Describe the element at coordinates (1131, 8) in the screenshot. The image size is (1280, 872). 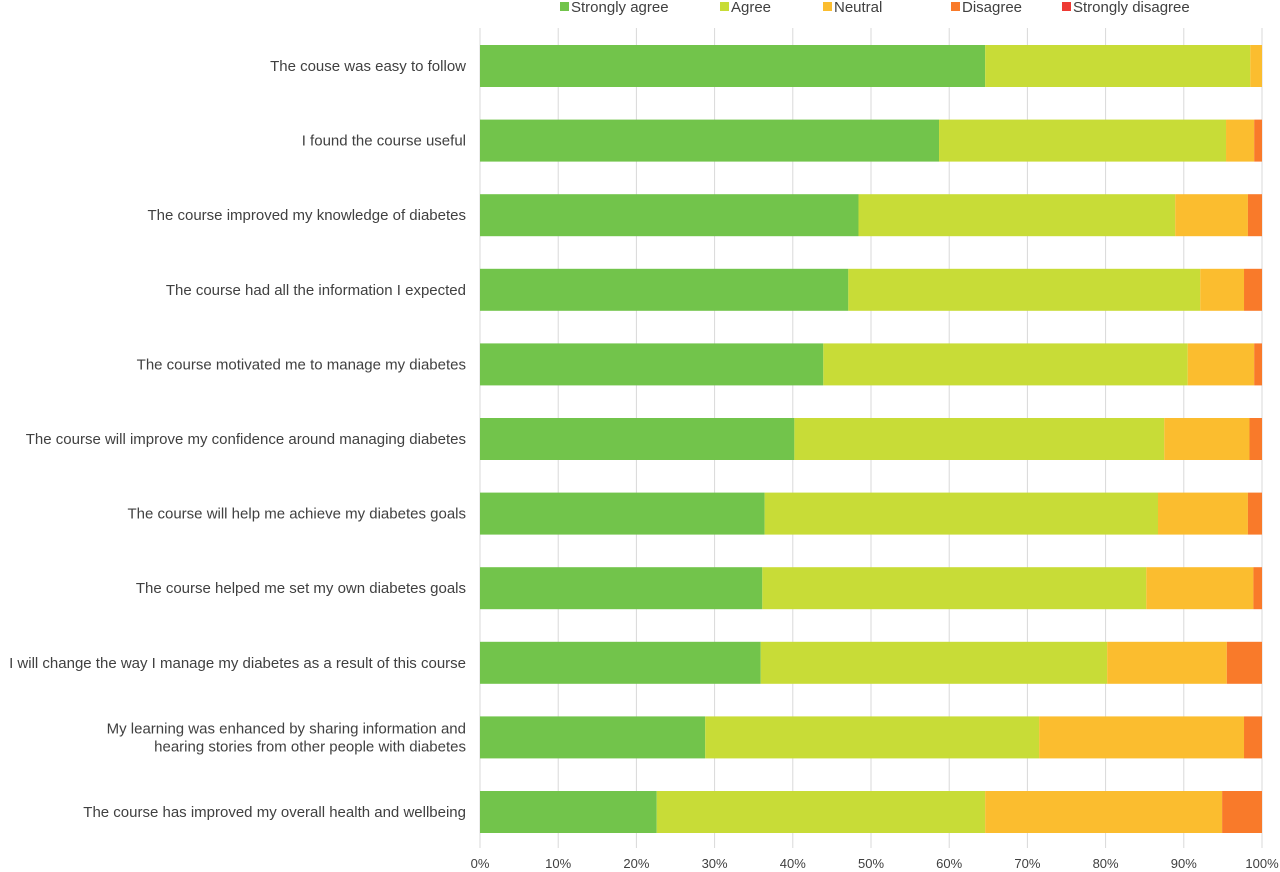
I see `legend-label: Strongly disagree` at that location.